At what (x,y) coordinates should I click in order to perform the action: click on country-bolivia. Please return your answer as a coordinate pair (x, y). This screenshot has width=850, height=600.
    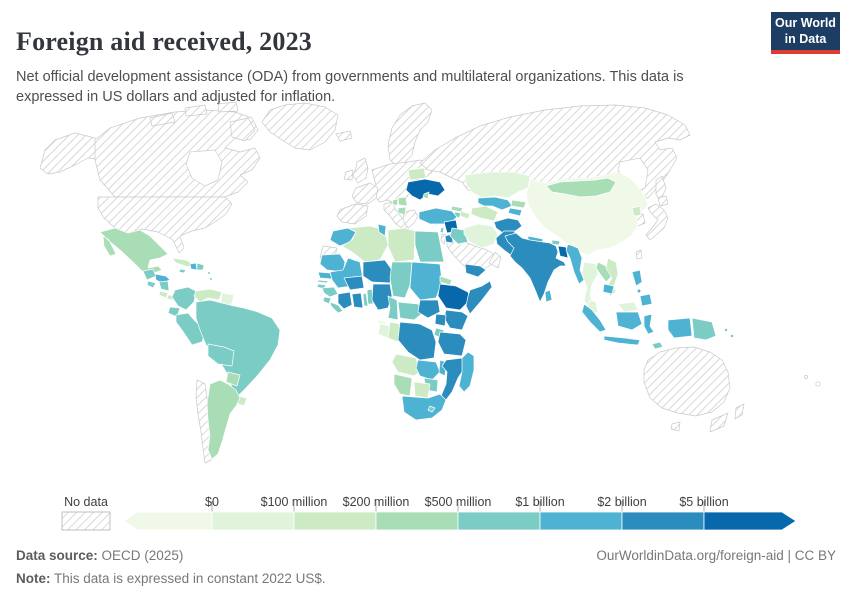
    Looking at the image, I should click on (221, 355).